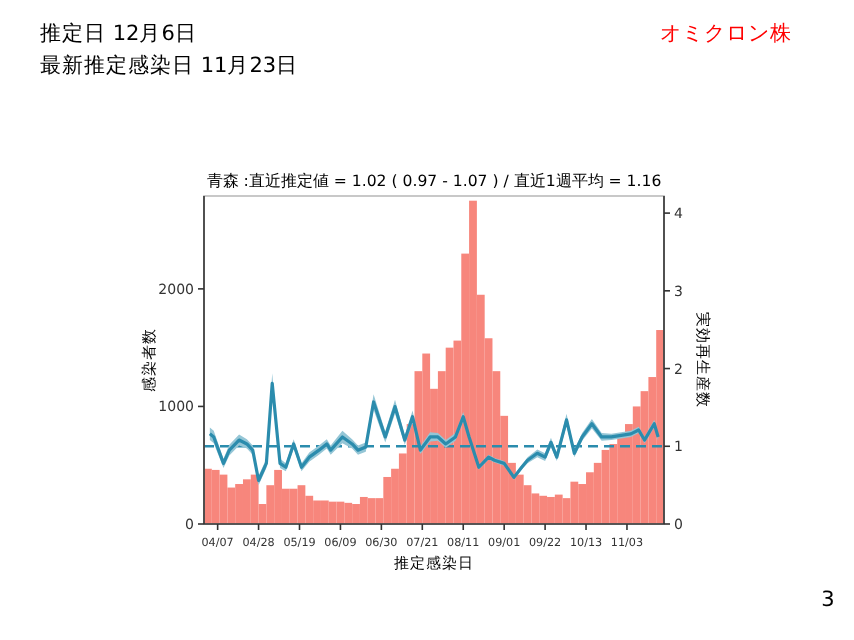 The width and height of the screenshot is (854, 640). What do you see at coordinates (118, 33) in the screenshot?
I see `text: 推定日 12月6日` at bounding box center [118, 33].